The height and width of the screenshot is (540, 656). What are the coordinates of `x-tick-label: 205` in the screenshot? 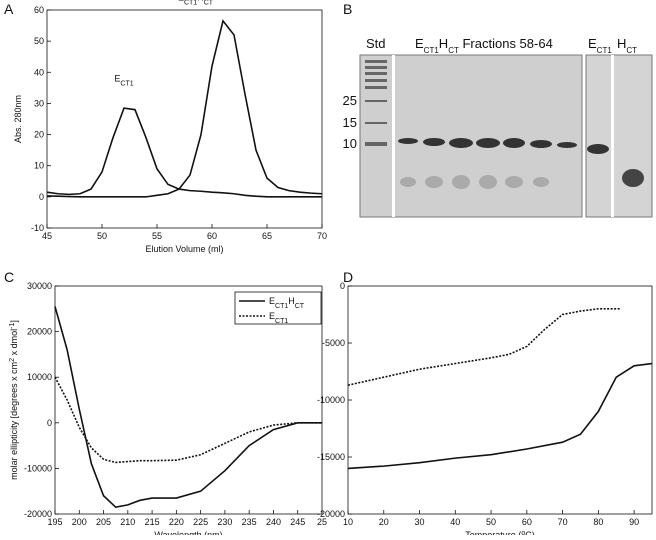 It's located at (103, 522).